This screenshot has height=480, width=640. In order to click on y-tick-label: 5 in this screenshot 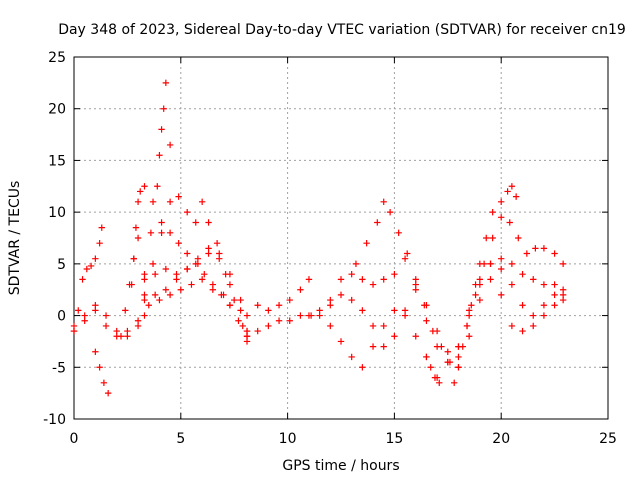, I will do `click(61, 265)`.